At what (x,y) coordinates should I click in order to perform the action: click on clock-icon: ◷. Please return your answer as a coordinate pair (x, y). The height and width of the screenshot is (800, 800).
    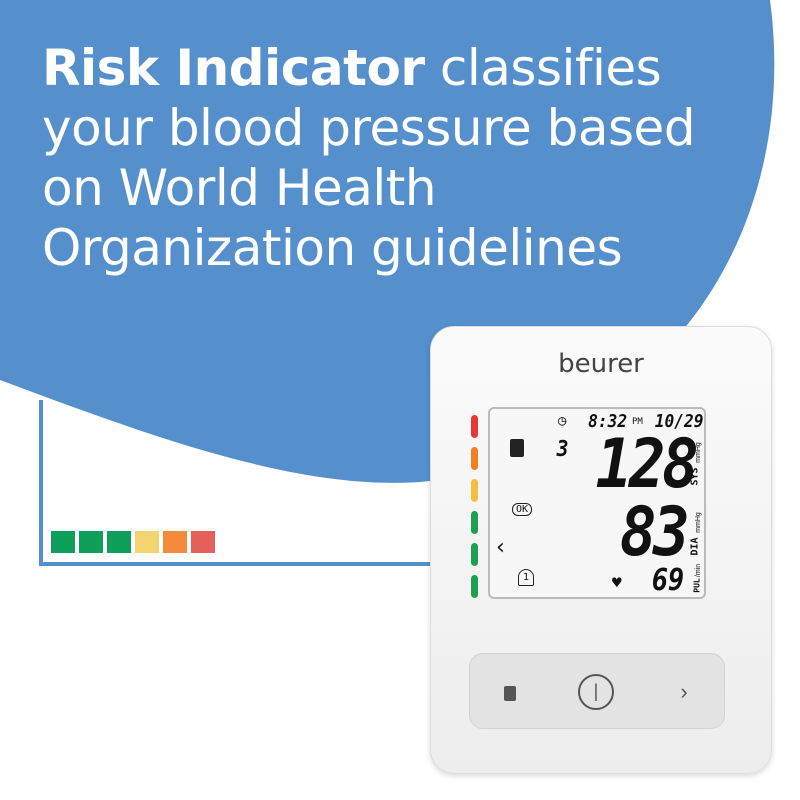
    Looking at the image, I should click on (562, 421).